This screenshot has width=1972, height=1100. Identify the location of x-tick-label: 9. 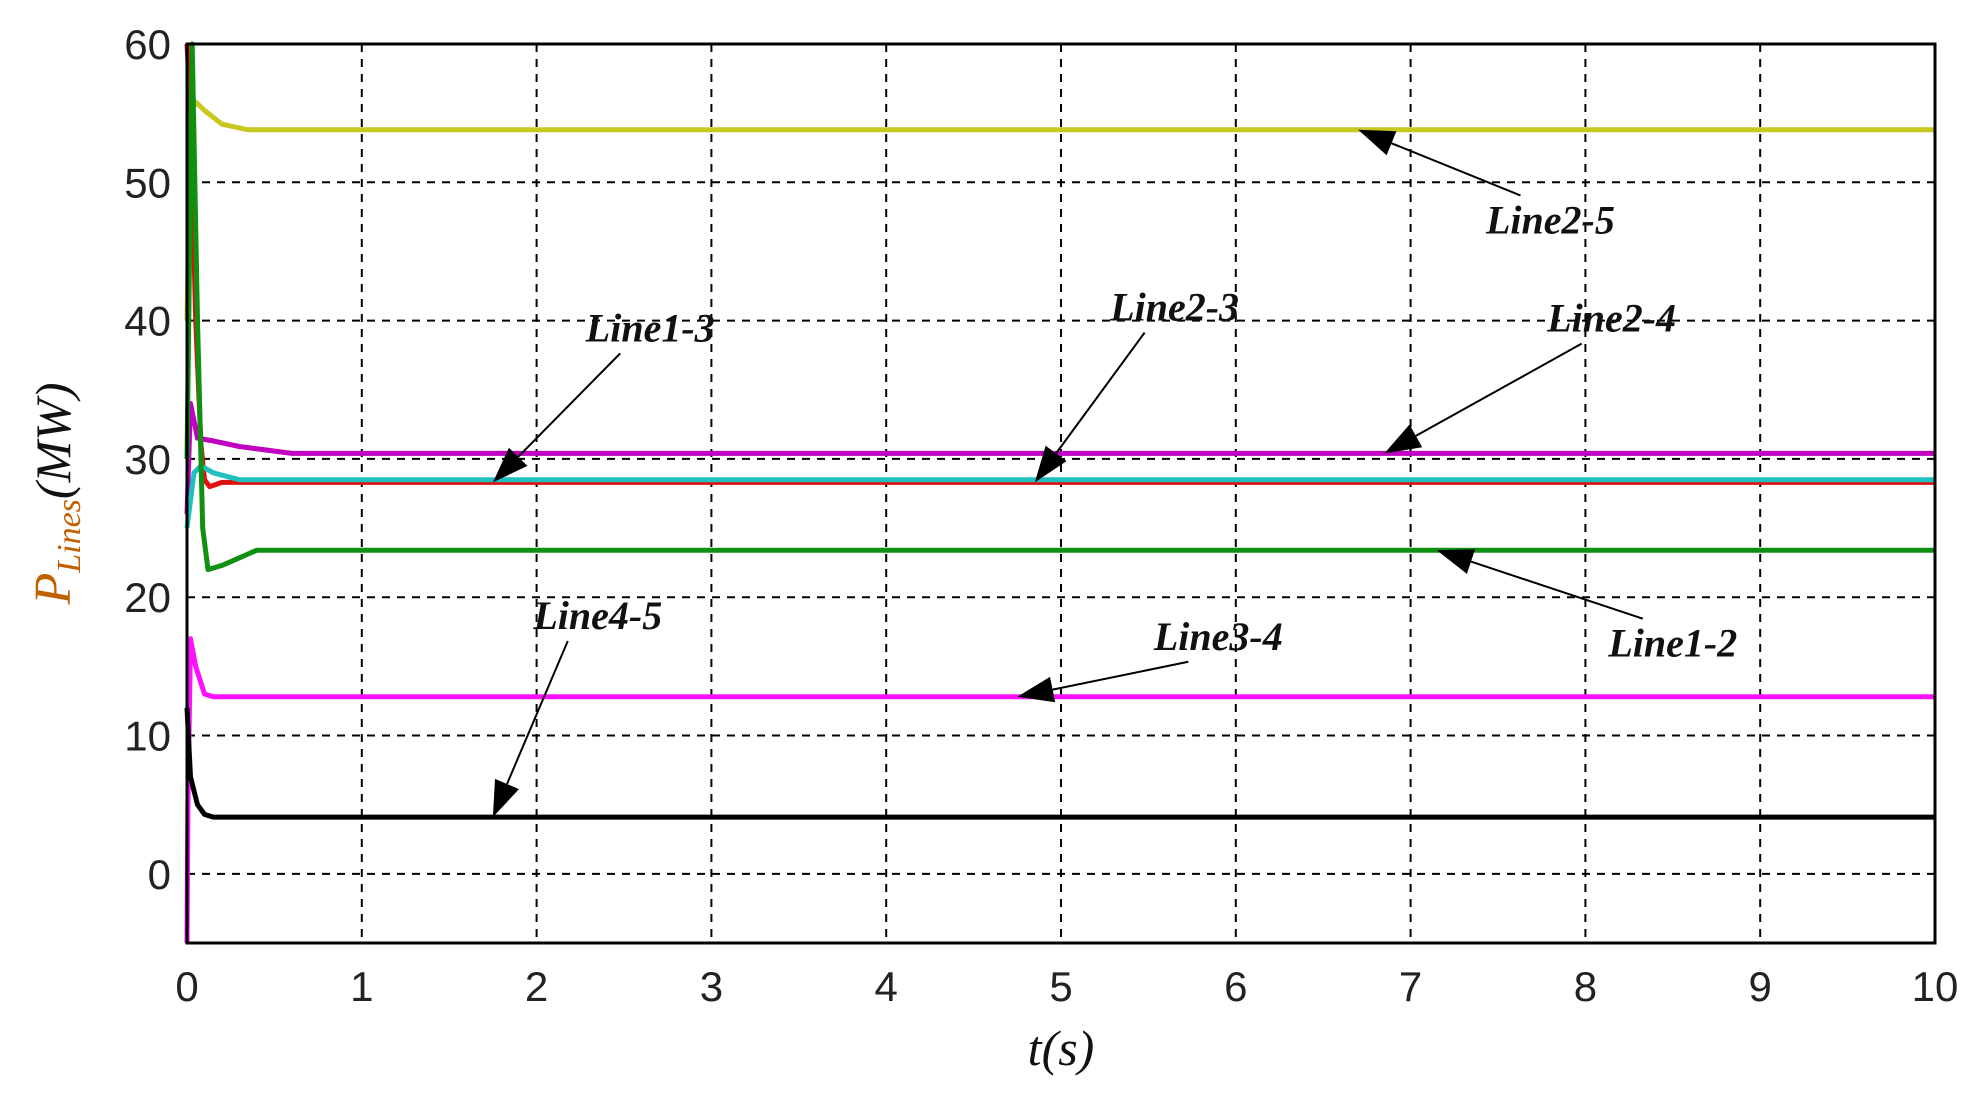
(1760, 986).